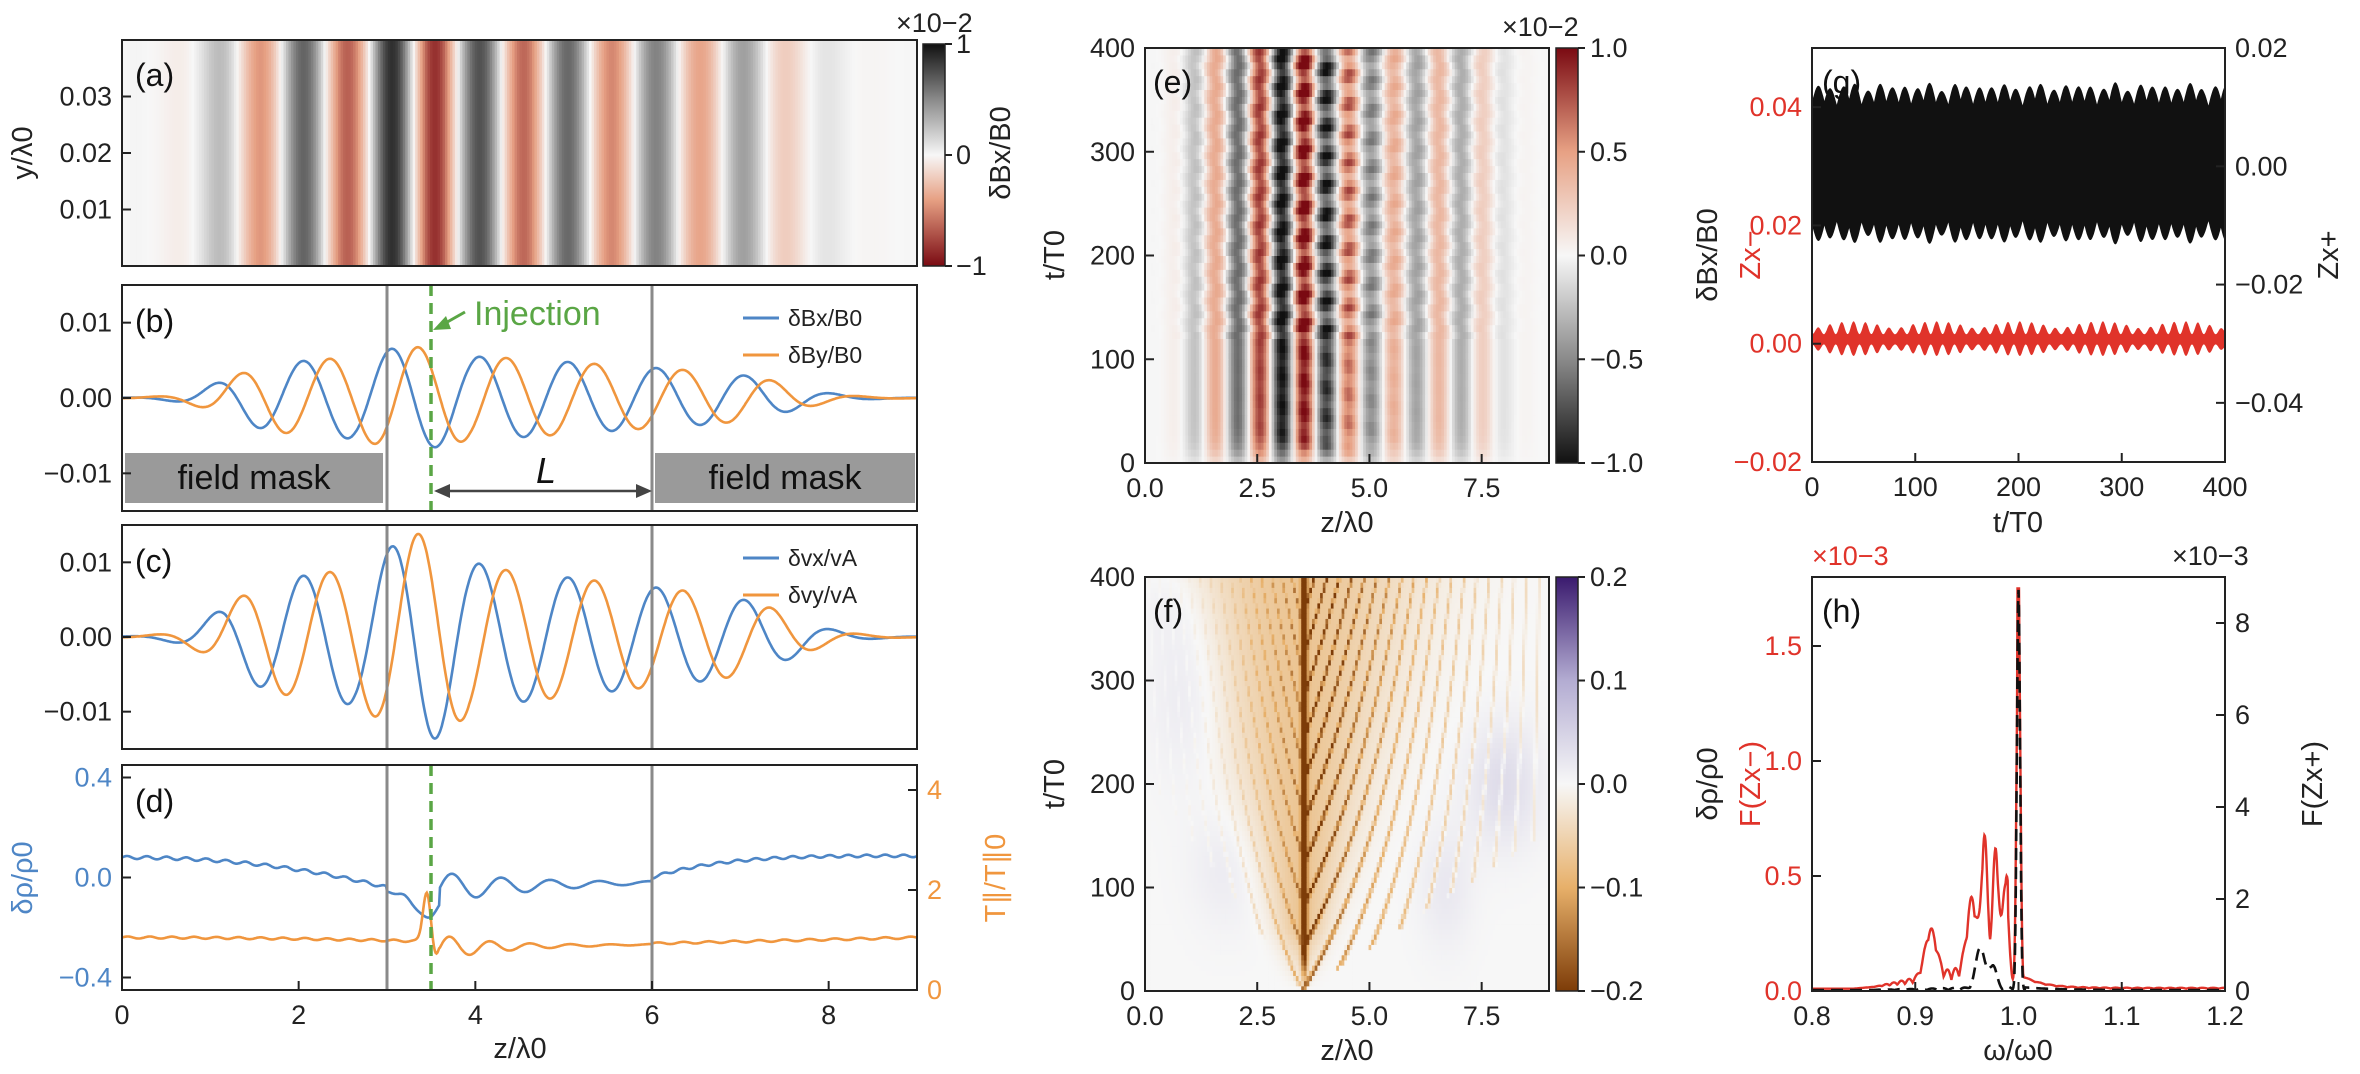  I want to click on d-ytick-r-label-2: 0, so click(934, 990).